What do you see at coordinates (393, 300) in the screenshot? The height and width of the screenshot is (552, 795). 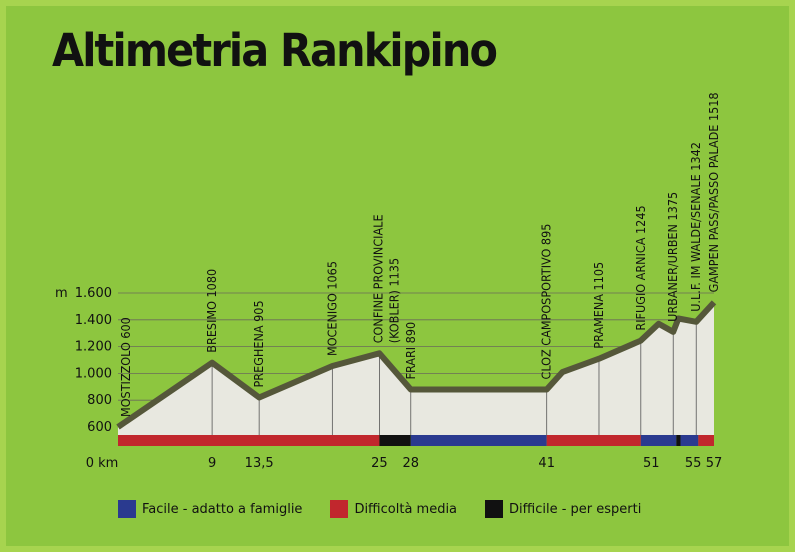 I see `waypoint-label-line2: (KOBLER) 1135` at bounding box center [393, 300].